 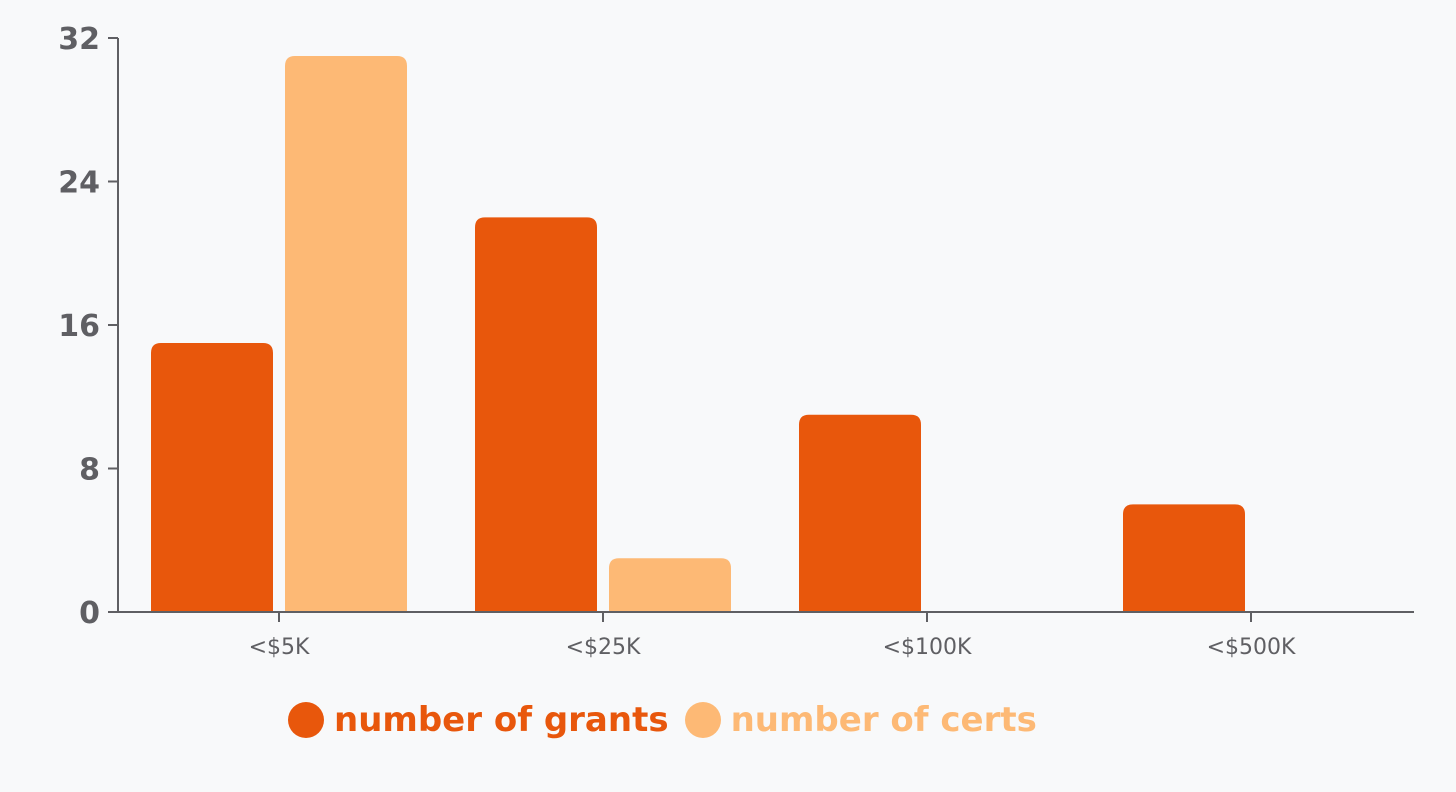 I want to click on y-tick-label: 24, so click(x=79, y=183).